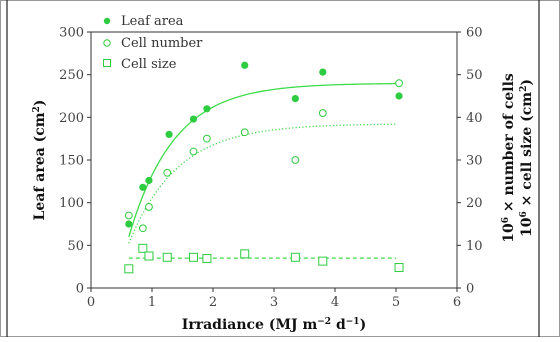 This screenshot has width=560, height=342. Describe the element at coordinates (91, 302) in the screenshot. I see `x-tick-label: 0` at that location.